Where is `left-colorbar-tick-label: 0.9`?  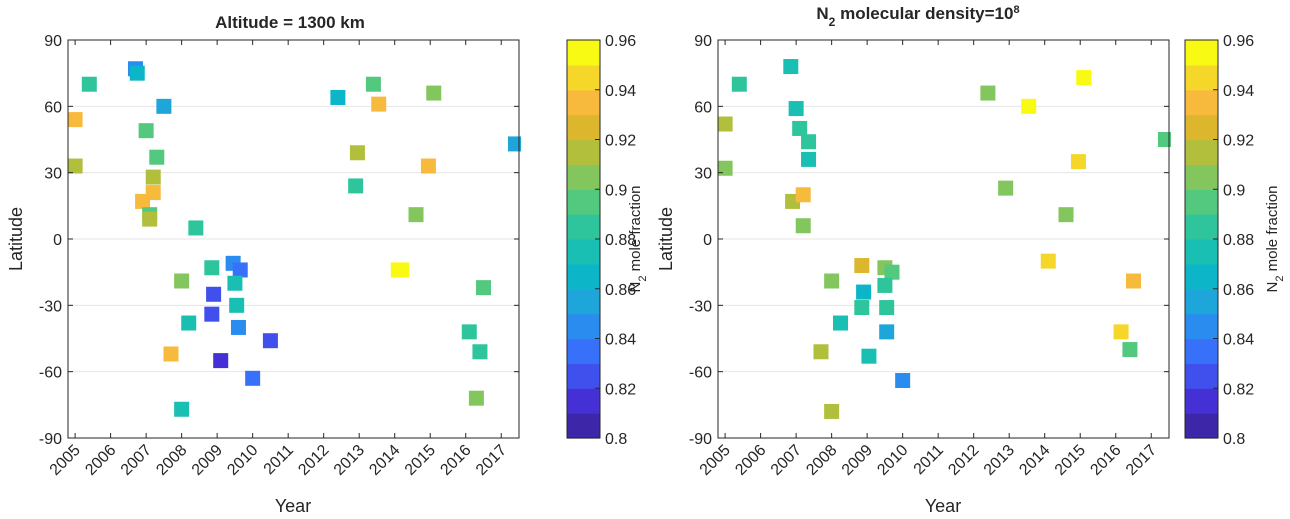
left-colorbar-tick-label: 0.9 is located at coordinates (616, 190).